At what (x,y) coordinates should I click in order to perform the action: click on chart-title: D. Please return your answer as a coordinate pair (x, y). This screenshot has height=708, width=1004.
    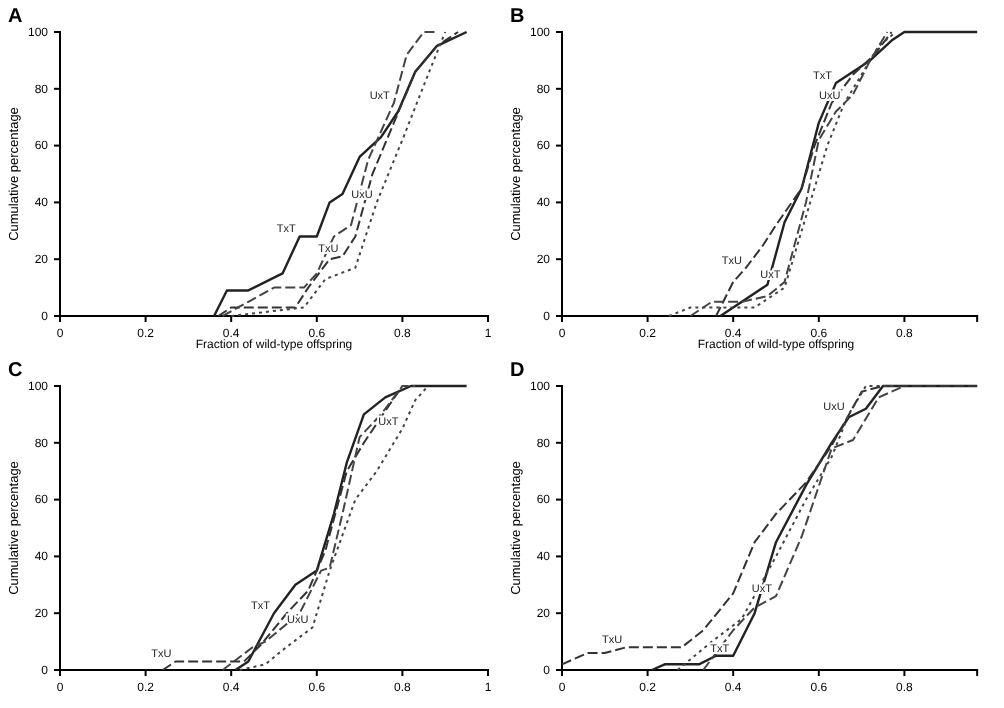
    Looking at the image, I should click on (517, 371).